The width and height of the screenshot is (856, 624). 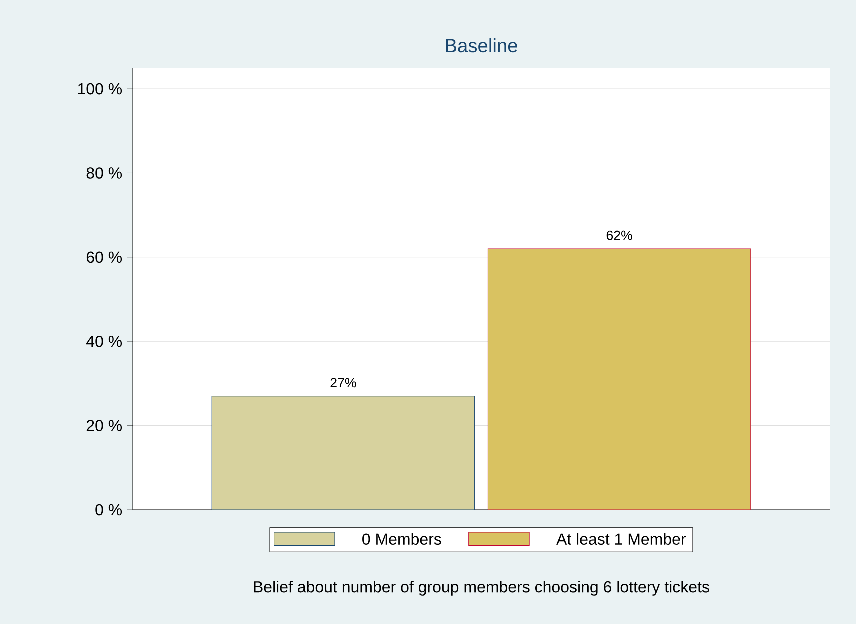 I want to click on y-tick-label: 100 %, so click(x=100, y=89).